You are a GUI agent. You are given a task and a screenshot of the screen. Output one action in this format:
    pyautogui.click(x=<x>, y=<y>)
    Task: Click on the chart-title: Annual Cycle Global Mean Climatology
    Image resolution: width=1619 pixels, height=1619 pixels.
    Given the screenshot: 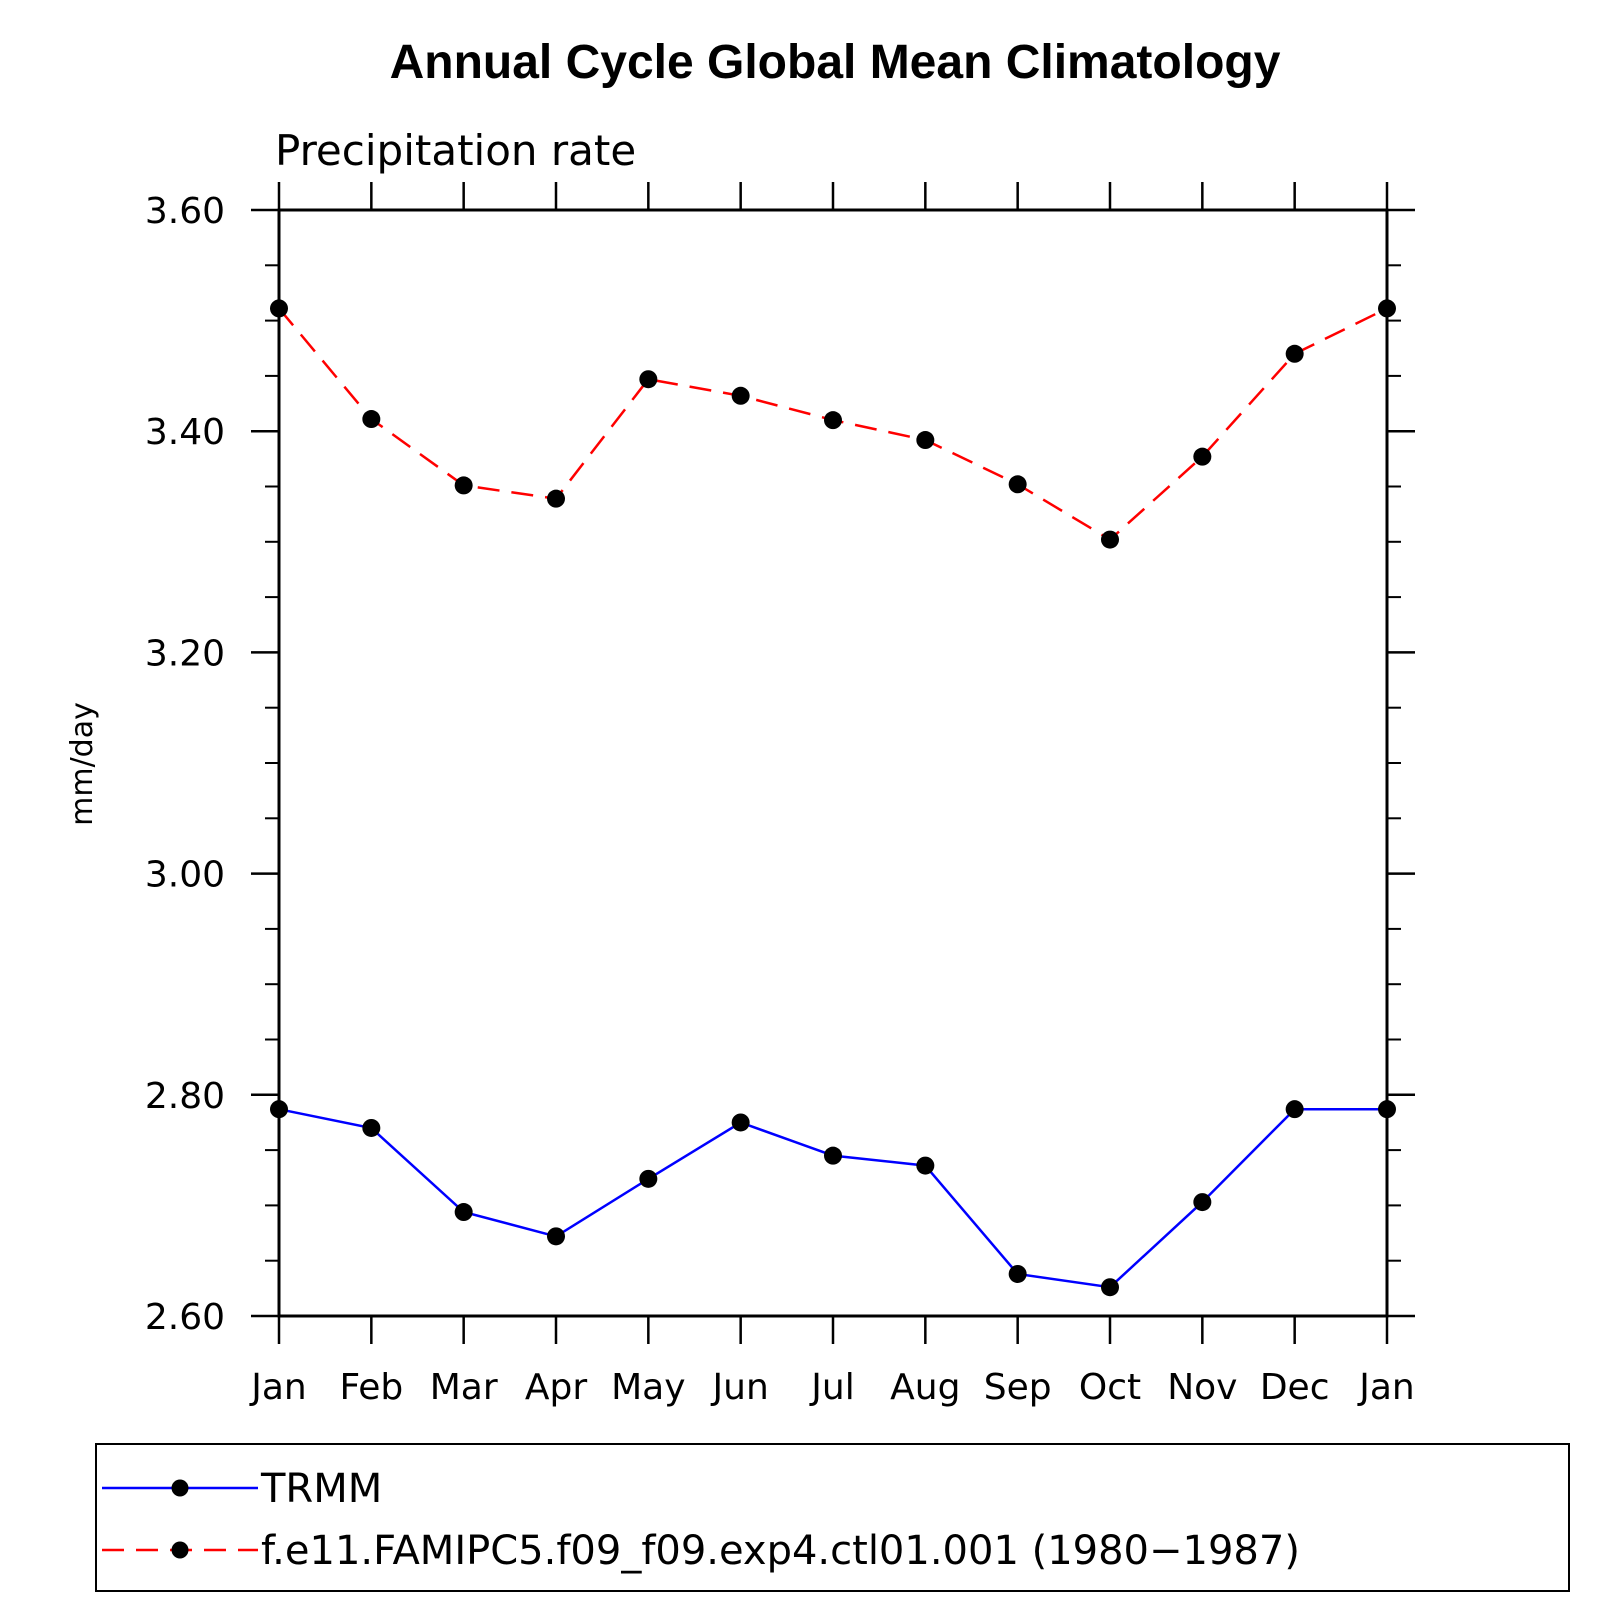 What is the action you would take?
    pyautogui.click(x=835, y=62)
    